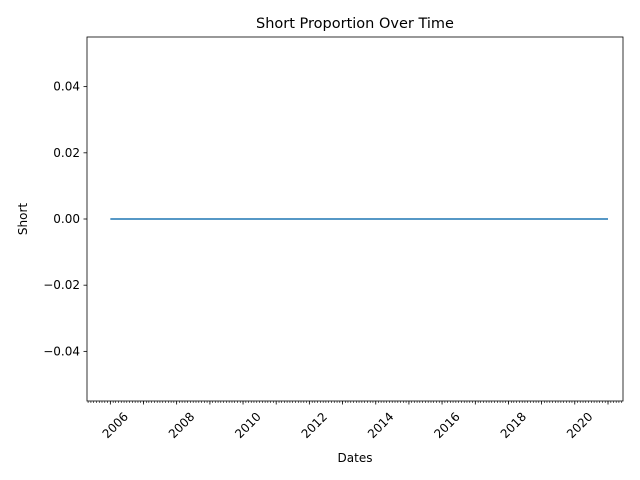  I want to click on x-axis-title: Dates, so click(355, 458).